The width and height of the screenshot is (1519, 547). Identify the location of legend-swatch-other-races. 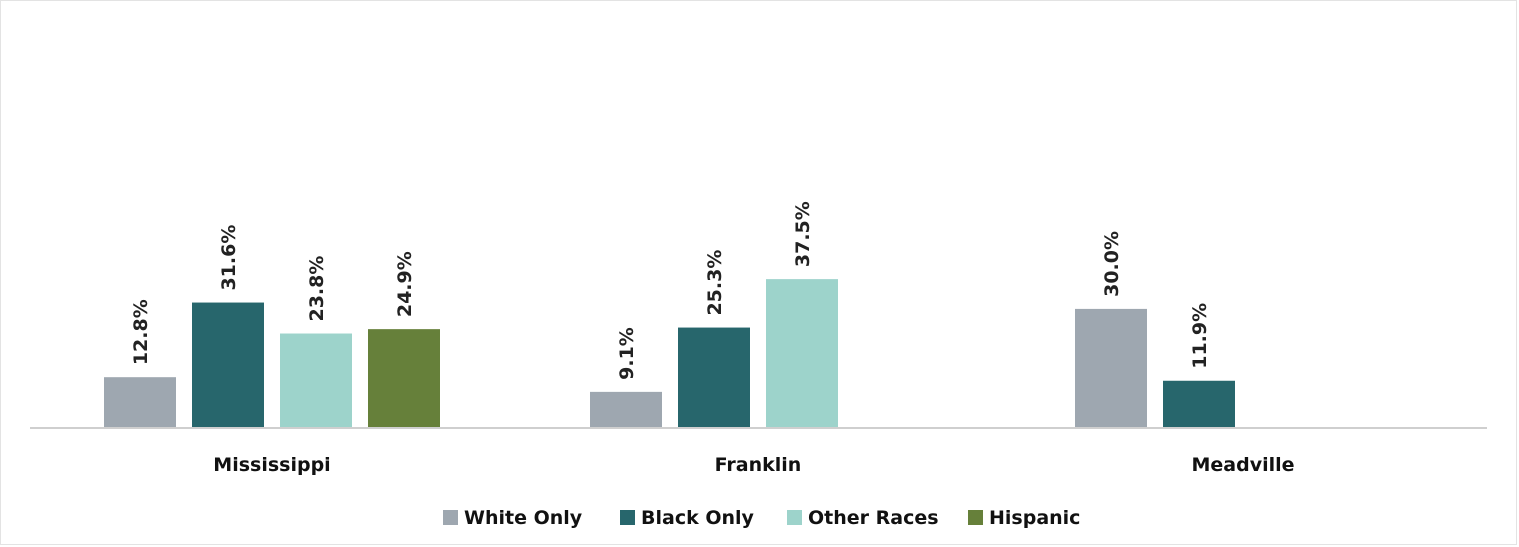
(794, 517).